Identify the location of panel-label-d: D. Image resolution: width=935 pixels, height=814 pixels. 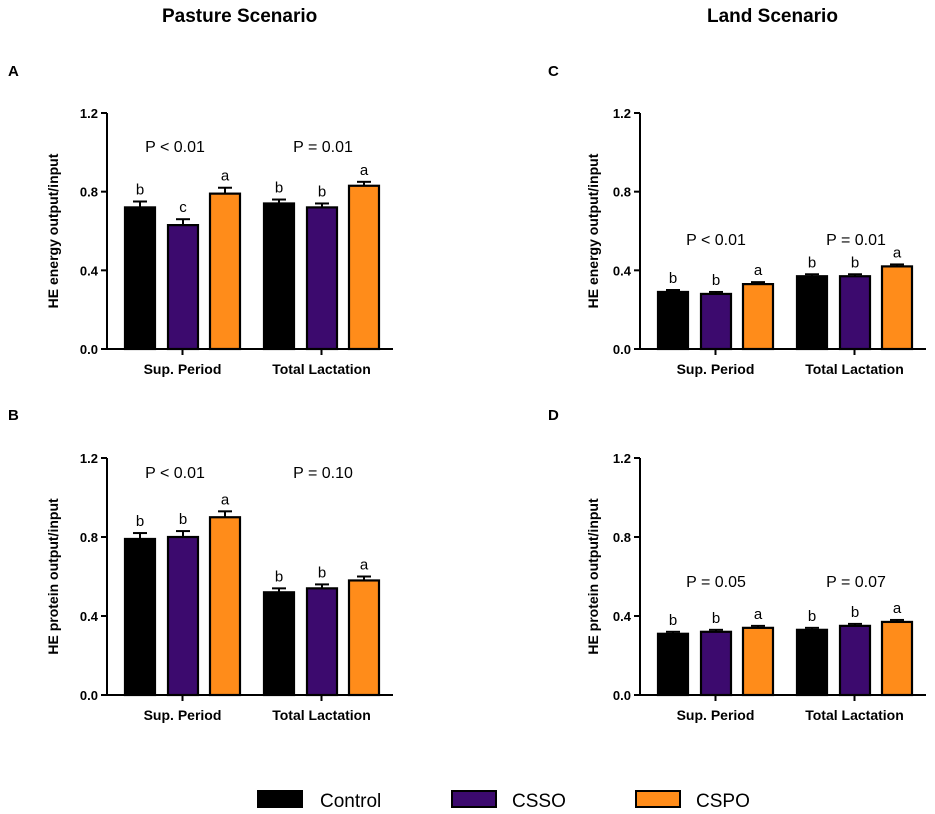
(553, 415).